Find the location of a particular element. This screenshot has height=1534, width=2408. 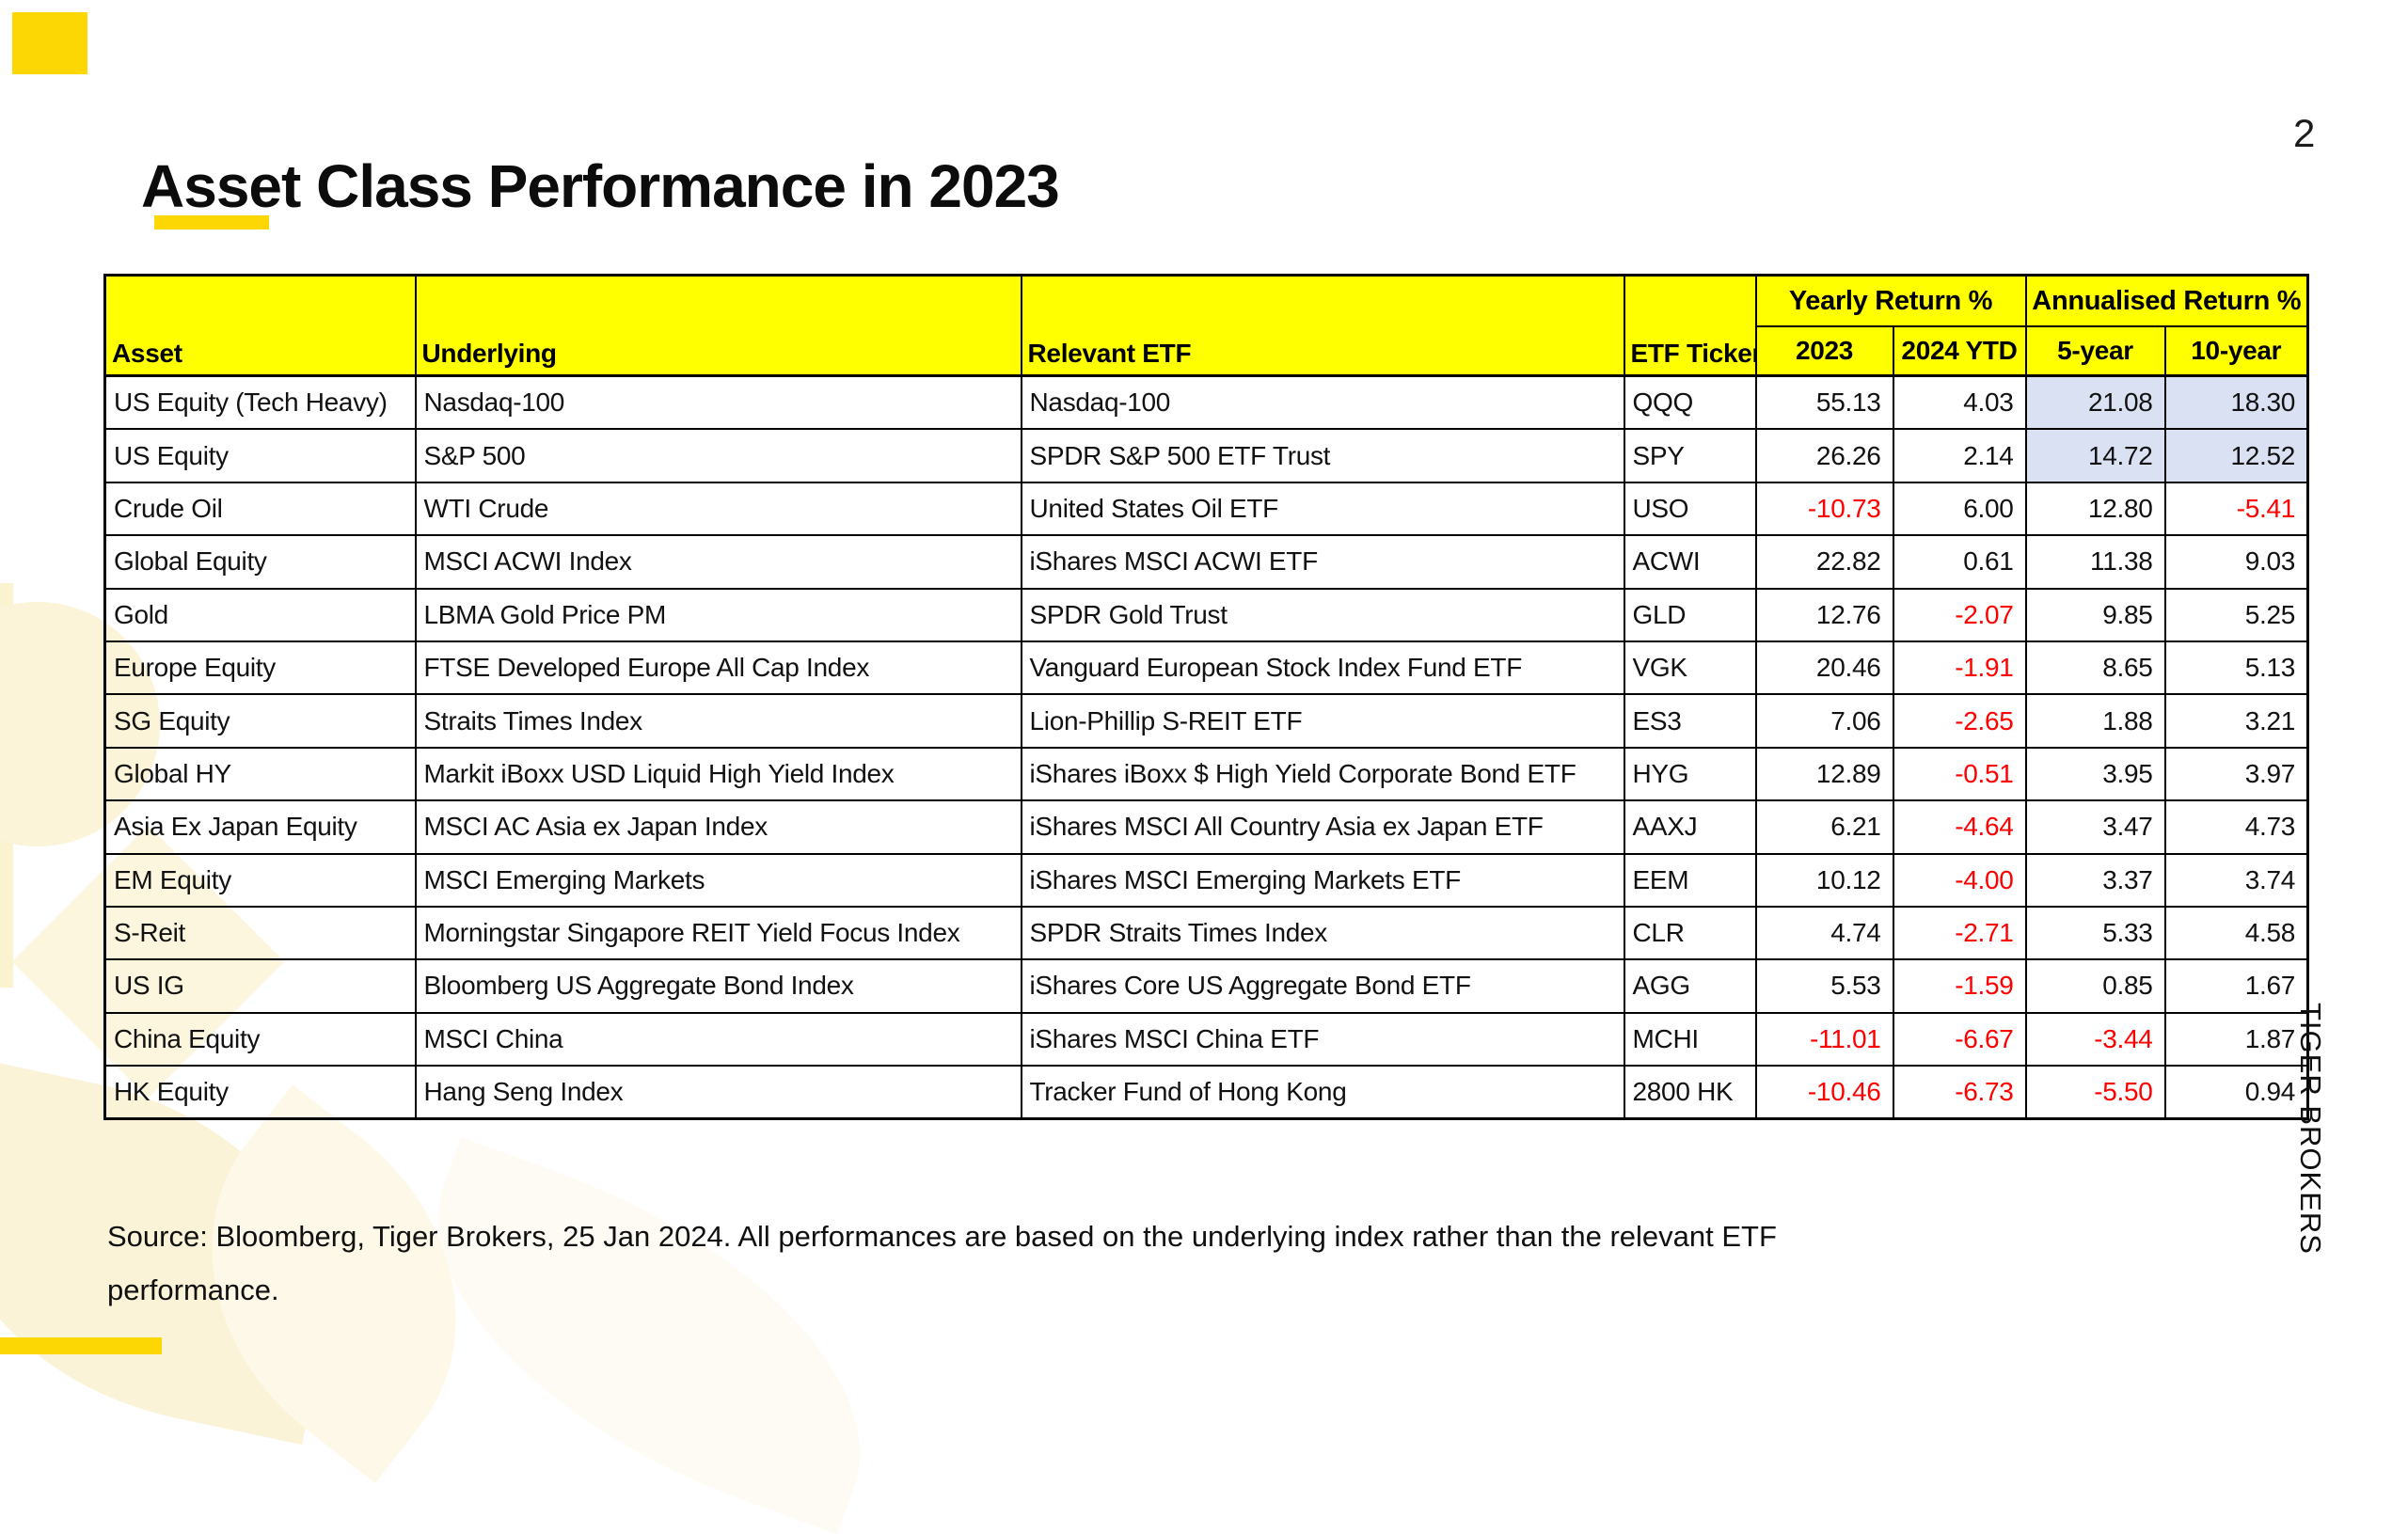

page-title: Asset Class Performance in 2023 is located at coordinates (600, 186).